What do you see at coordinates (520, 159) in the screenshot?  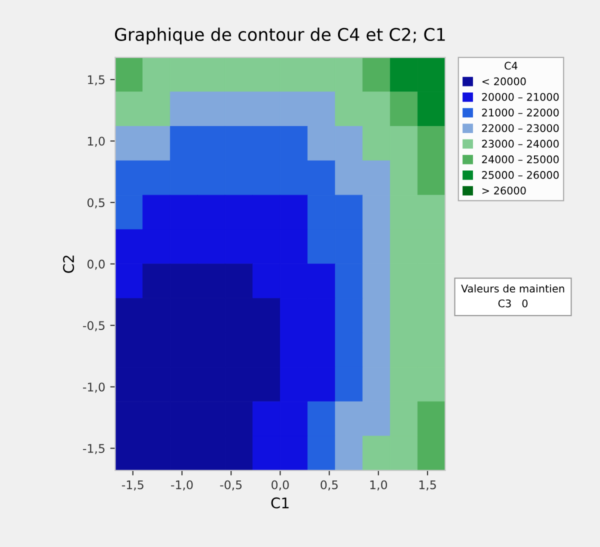 I see `color-bar-label: 24000 – 25000` at bounding box center [520, 159].